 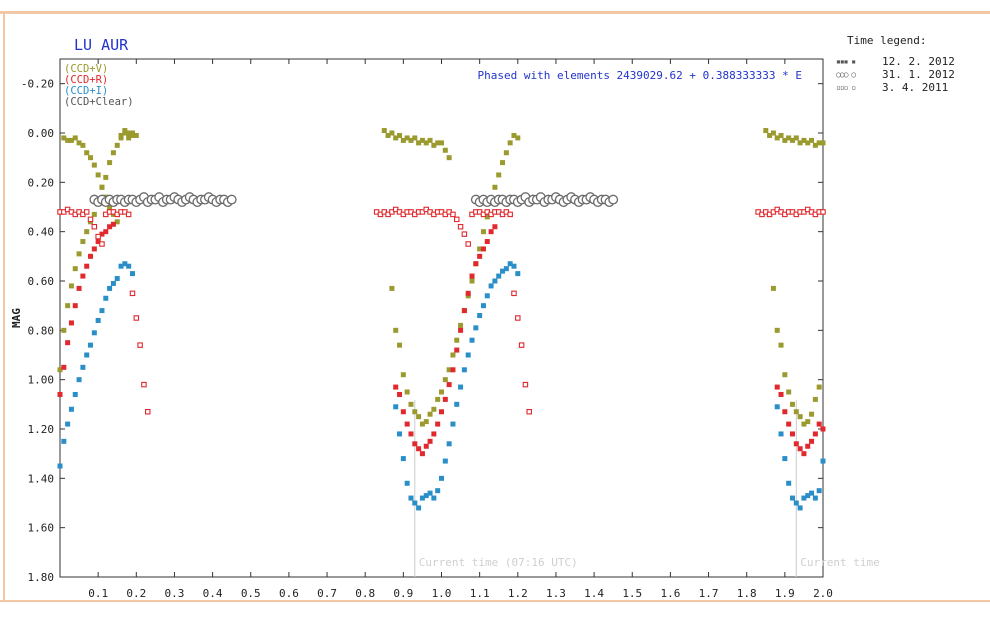 I want to click on current-time-label: Current time, so click(x=839, y=562).